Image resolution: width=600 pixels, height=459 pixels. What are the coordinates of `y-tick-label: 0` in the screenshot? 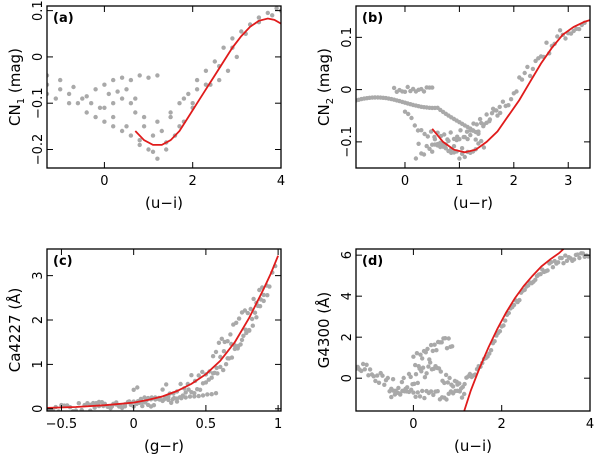 It's located at (347, 378).